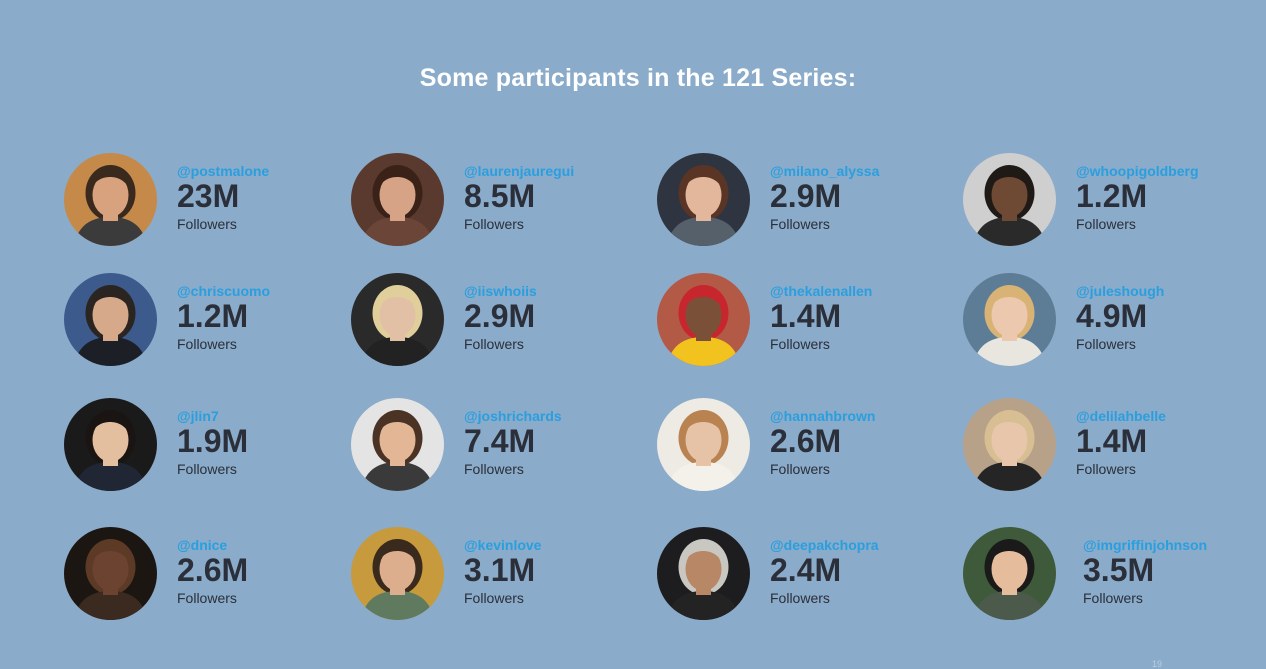 The width and height of the screenshot is (1266, 669). I want to click on participant-handle: @juleshough, so click(1120, 291).